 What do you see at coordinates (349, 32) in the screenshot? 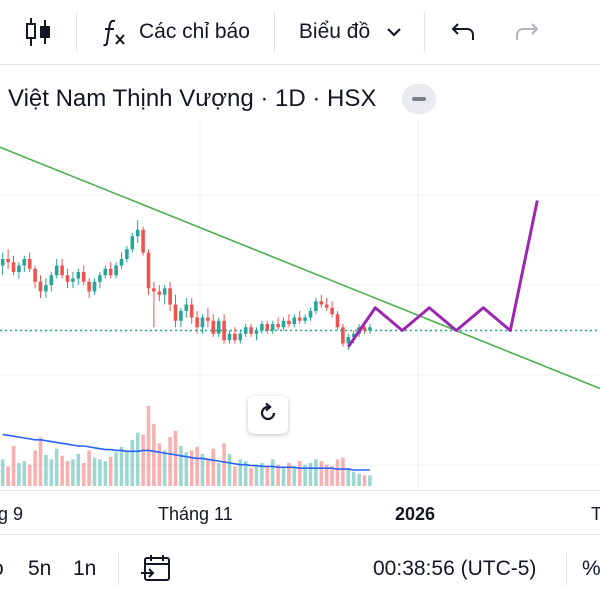
I see `chart-type-dropdown: Biểu đồ` at bounding box center [349, 32].